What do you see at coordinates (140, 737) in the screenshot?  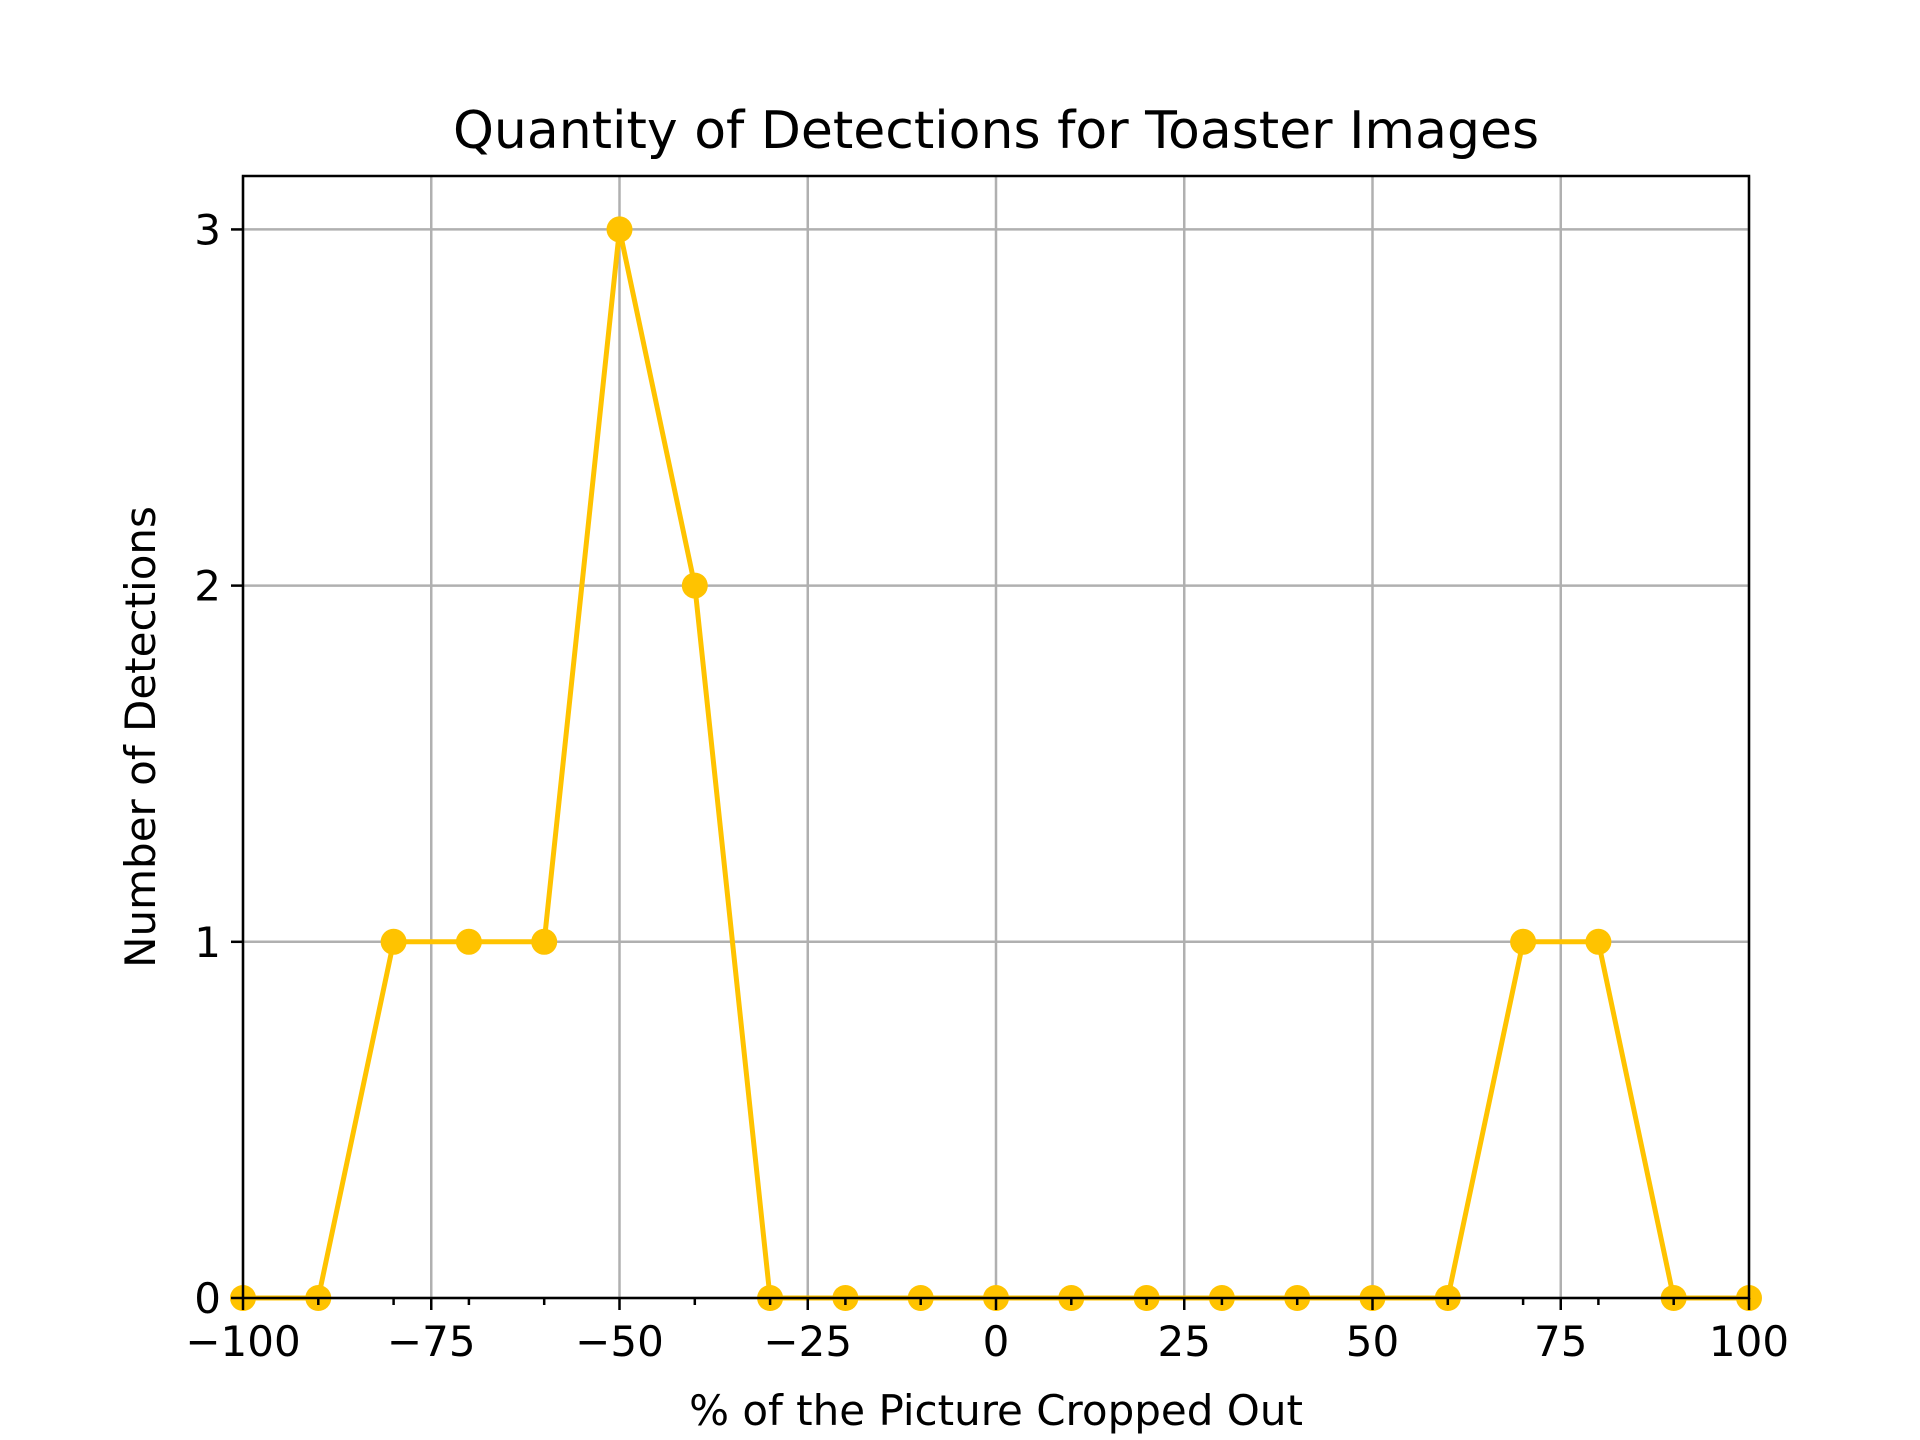 I see `y-axis-label: Number of Detections` at bounding box center [140, 737].